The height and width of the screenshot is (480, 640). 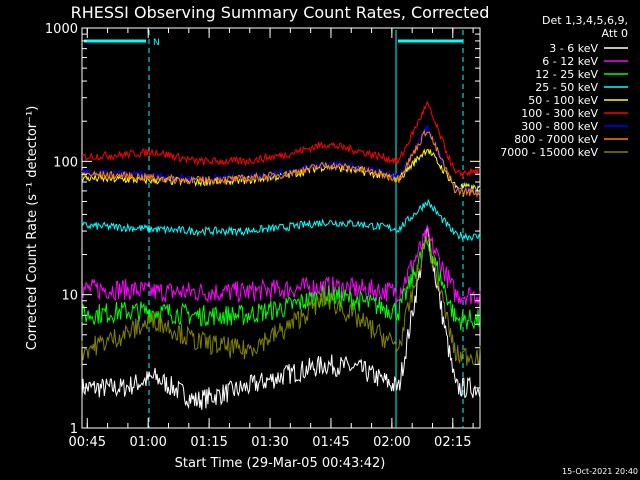 What do you see at coordinates (391, 442) in the screenshot?
I see `x-tick-label: 02:00` at bounding box center [391, 442].